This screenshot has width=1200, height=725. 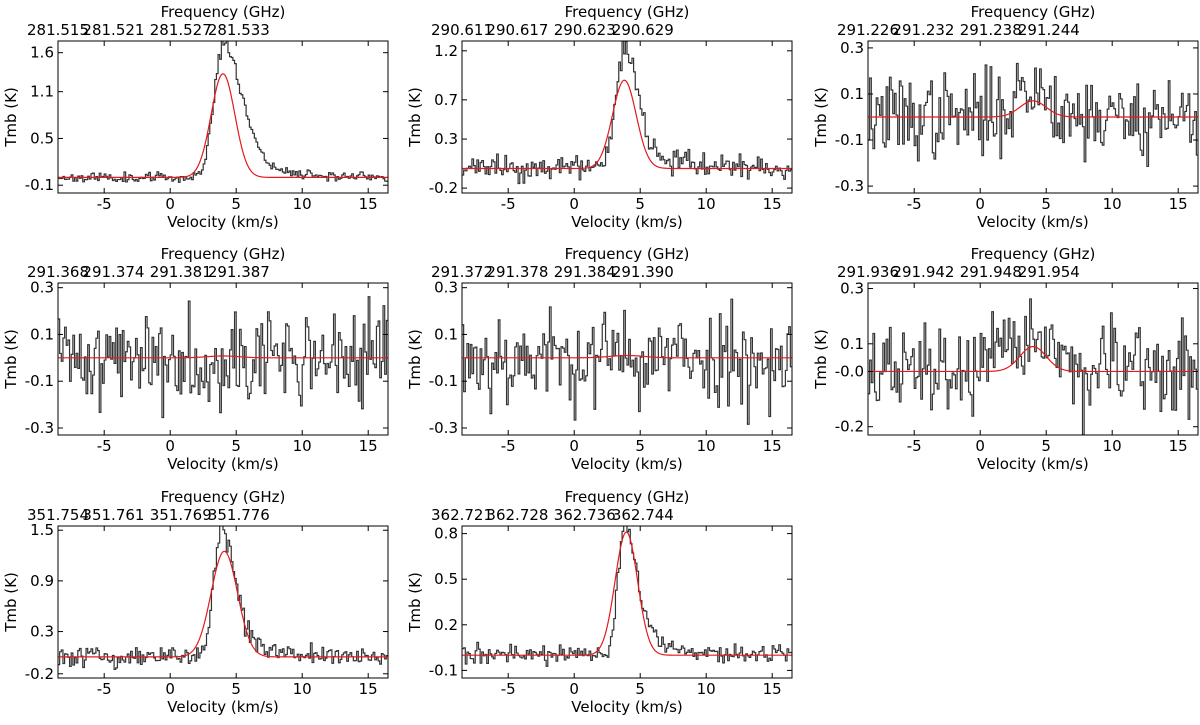 I want to click on chart-1-x-tick-label: 15, so click(x=368, y=204).